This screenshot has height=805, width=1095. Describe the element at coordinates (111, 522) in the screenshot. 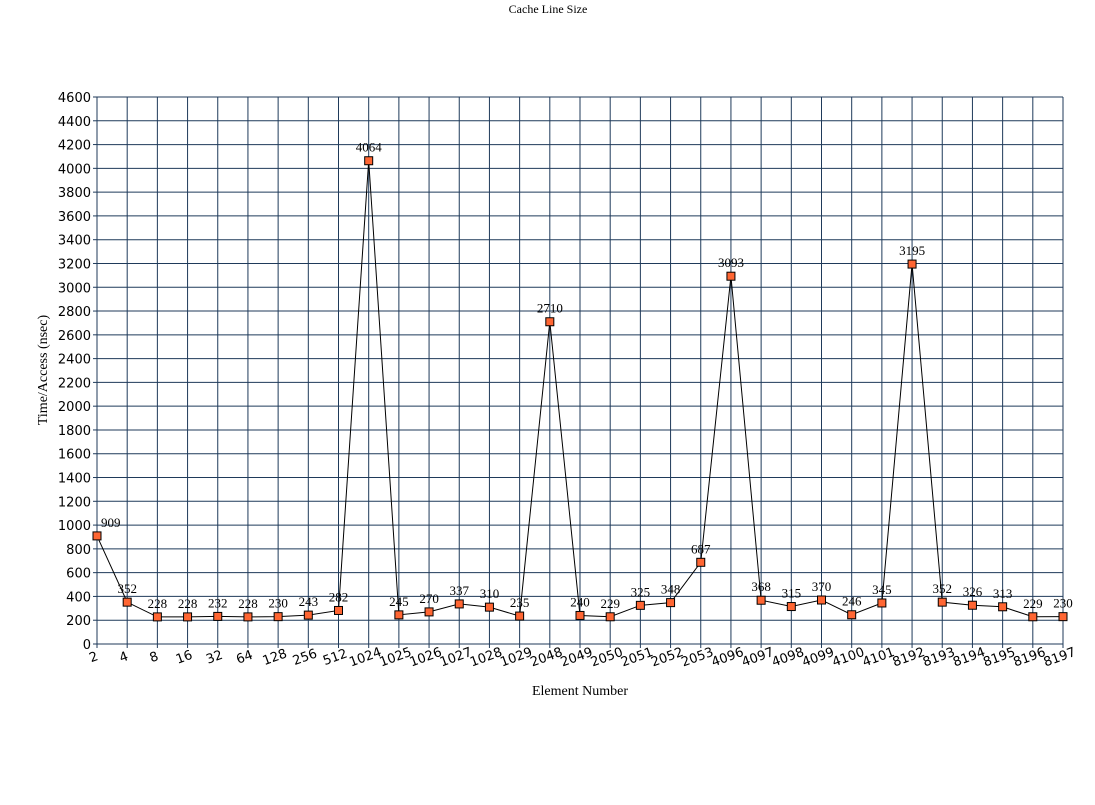

I see `data-label: 909` at that location.